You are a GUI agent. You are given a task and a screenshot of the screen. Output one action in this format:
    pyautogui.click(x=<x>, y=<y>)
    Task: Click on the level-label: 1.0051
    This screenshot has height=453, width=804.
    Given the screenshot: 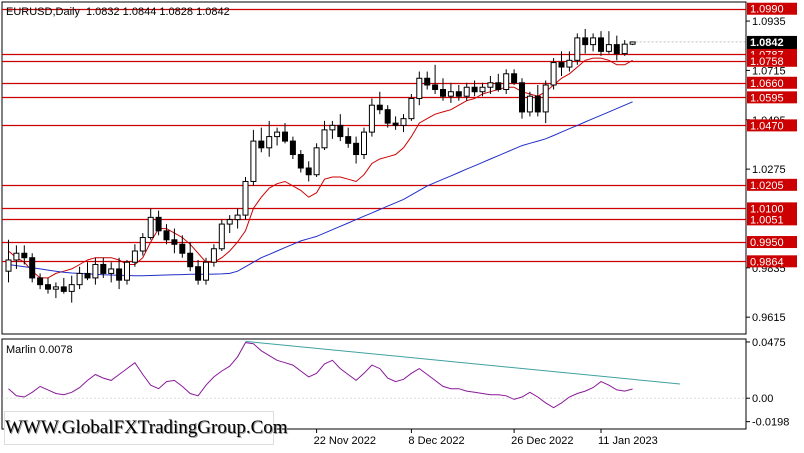 What is the action you would take?
    pyautogui.click(x=767, y=220)
    